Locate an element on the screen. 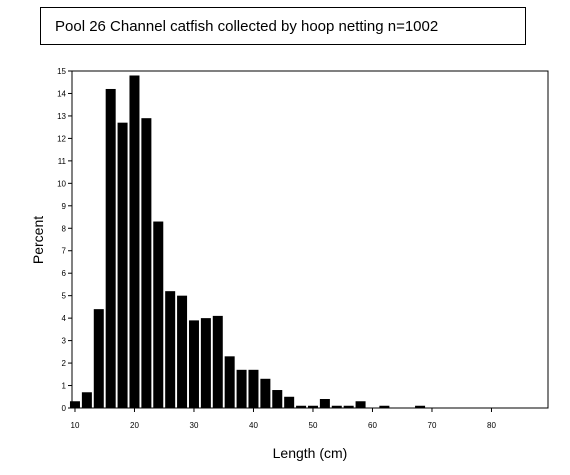  y-tick-label: 7 is located at coordinates (64, 251).